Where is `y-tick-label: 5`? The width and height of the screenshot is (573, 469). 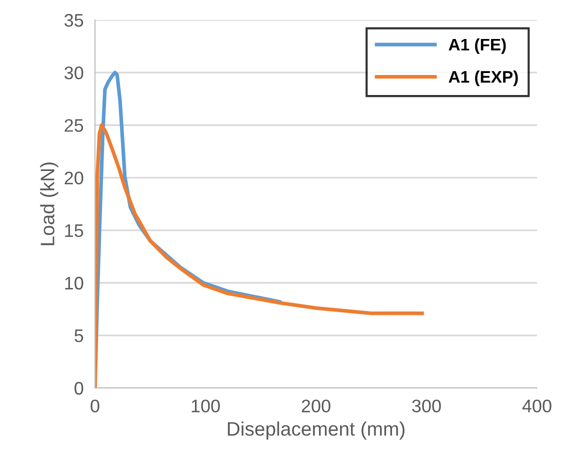
y-tick-label: 5 is located at coordinates (79, 336).